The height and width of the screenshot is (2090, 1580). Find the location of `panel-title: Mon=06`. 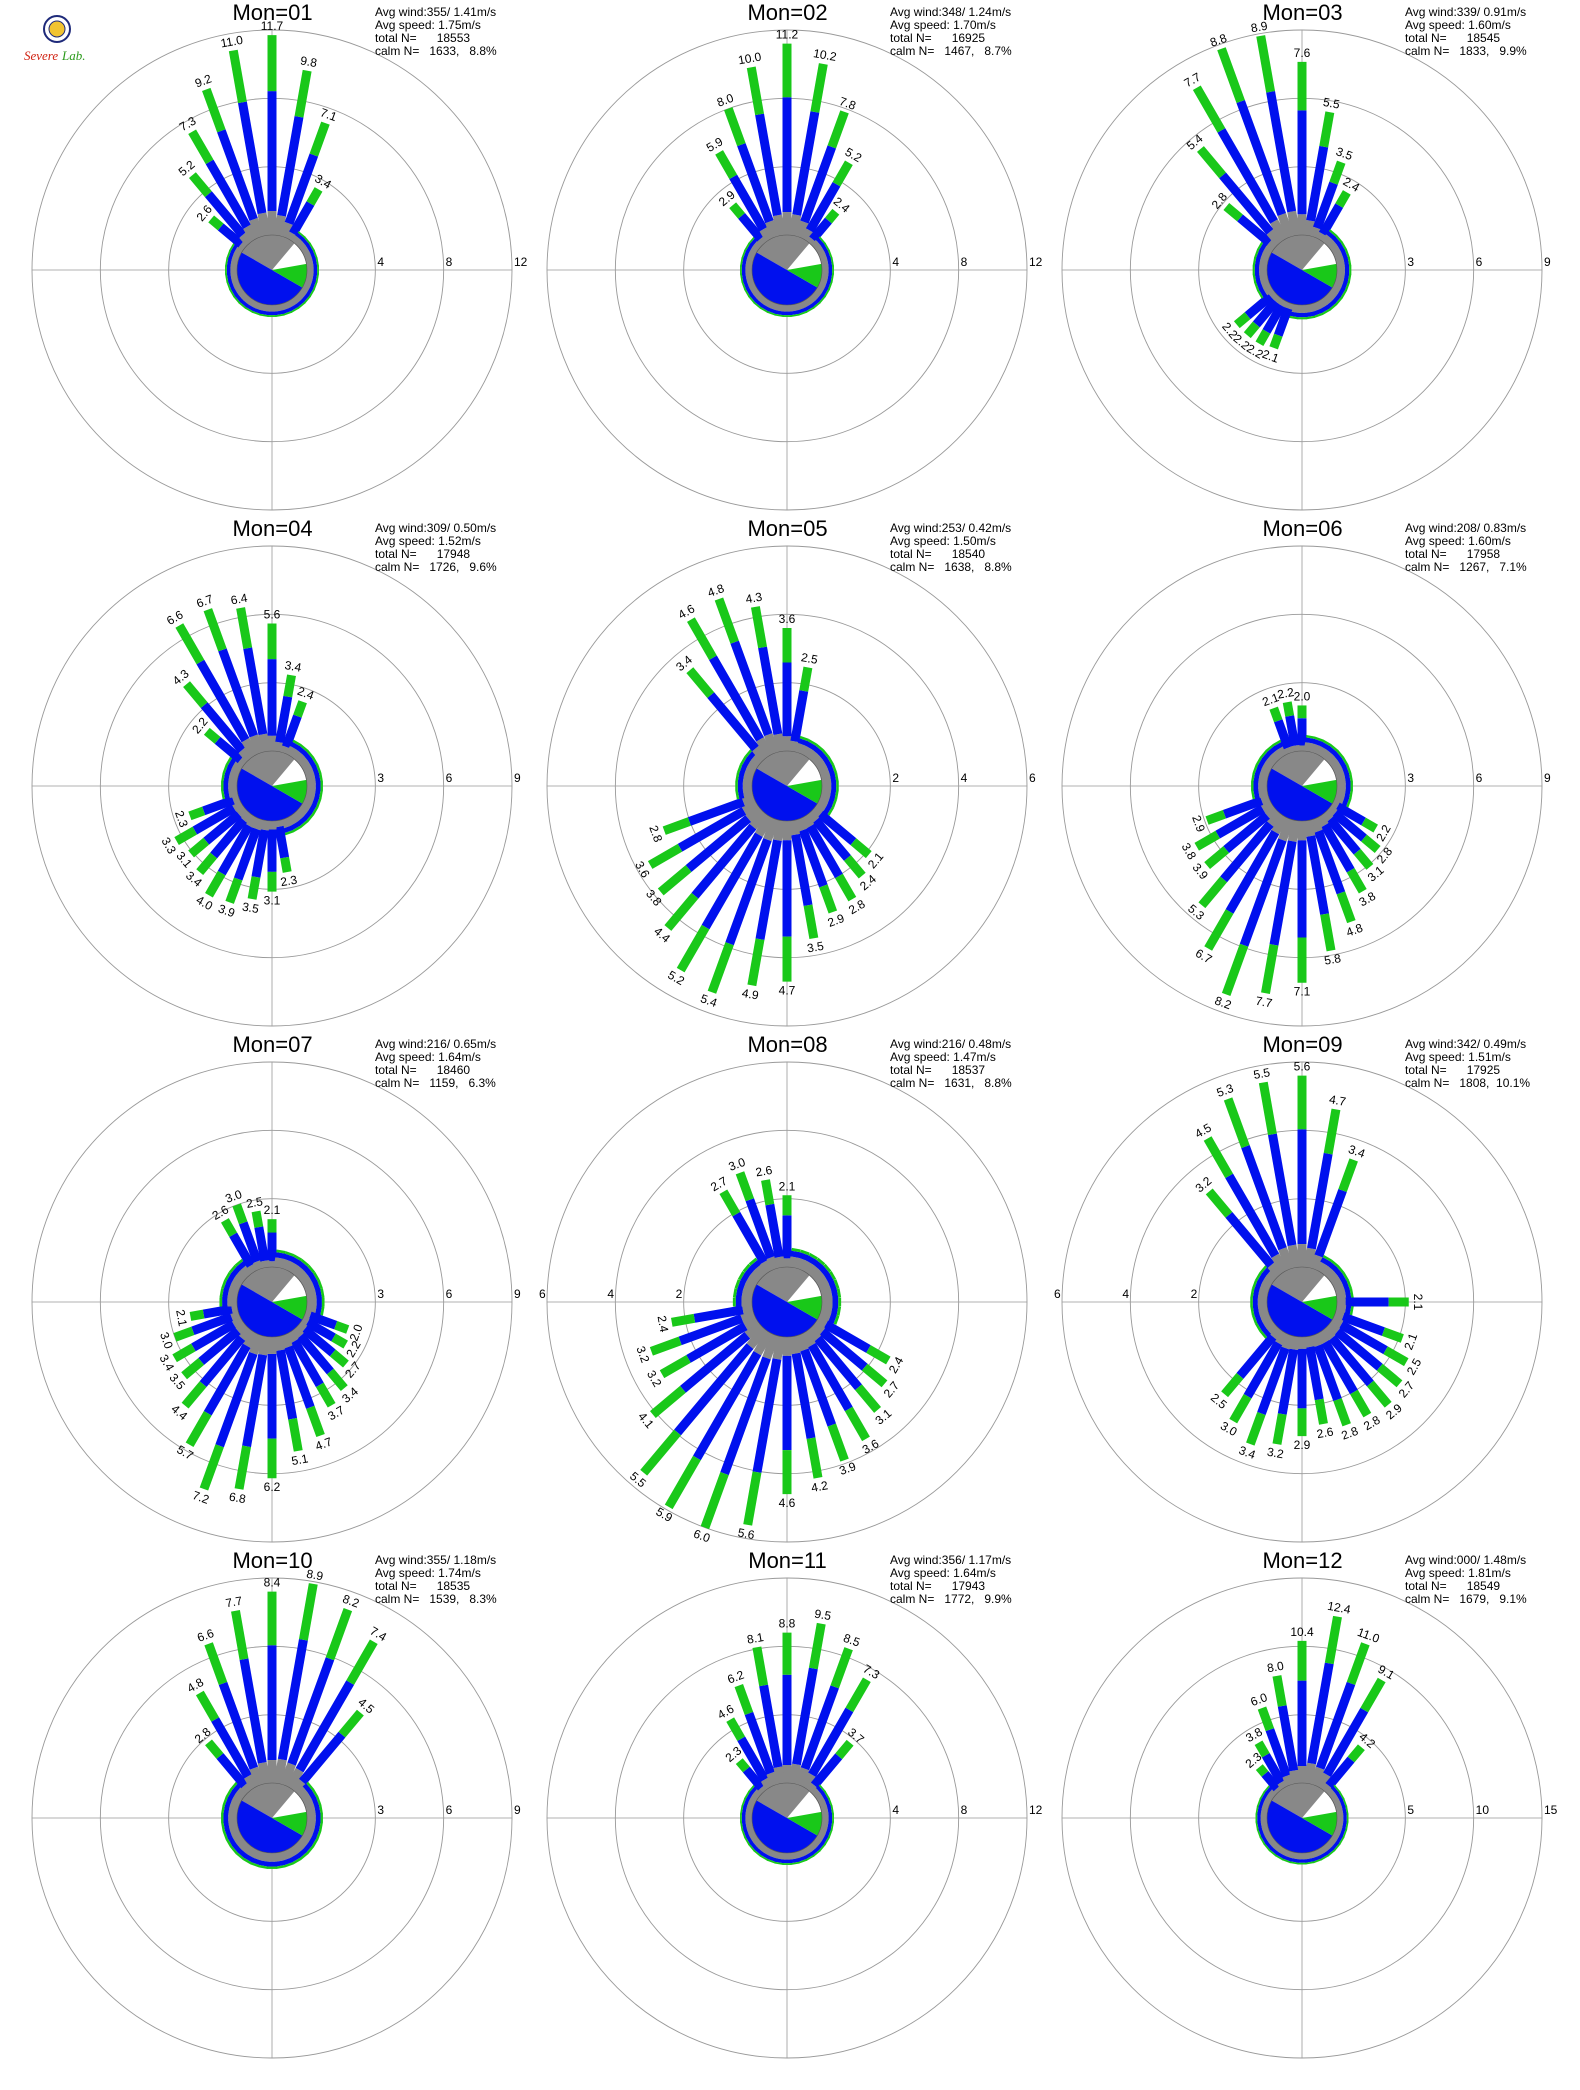

panel-title: Mon=06 is located at coordinates (1302, 528).